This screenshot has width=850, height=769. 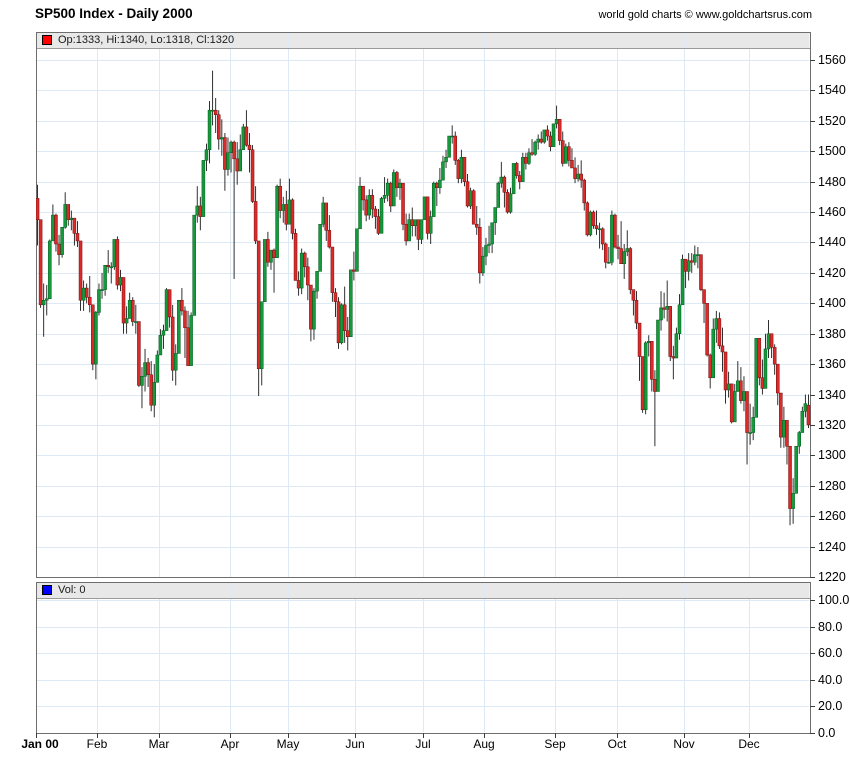 What do you see at coordinates (832, 455) in the screenshot?
I see `price-y-axis-tick-label: 1300` at bounding box center [832, 455].